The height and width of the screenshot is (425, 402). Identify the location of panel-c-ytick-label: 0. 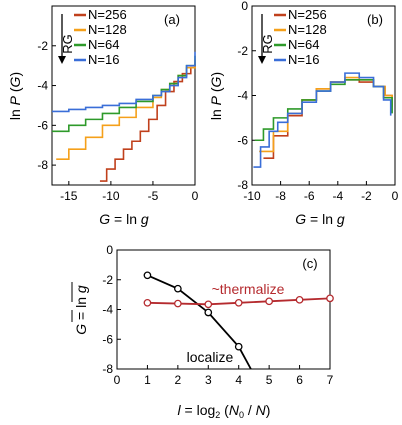
(109, 250).